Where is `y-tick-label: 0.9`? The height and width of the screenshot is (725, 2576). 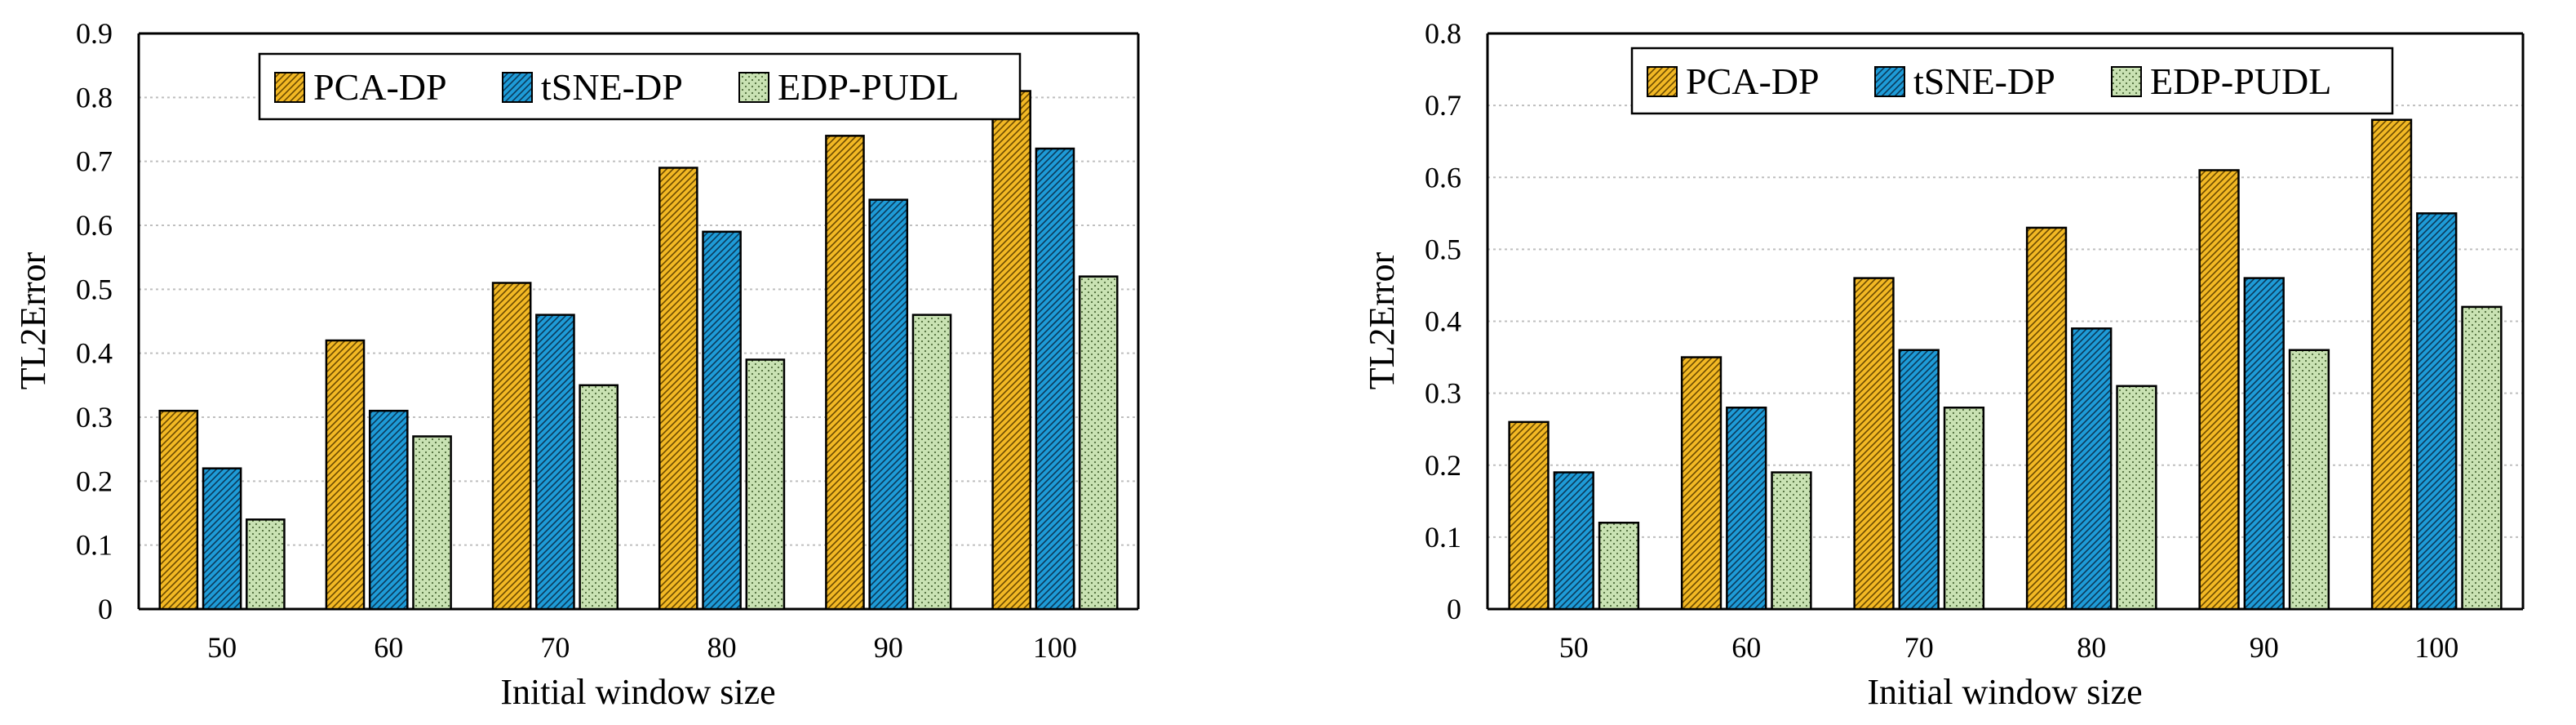
y-tick-label: 0.9 is located at coordinates (94, 33).